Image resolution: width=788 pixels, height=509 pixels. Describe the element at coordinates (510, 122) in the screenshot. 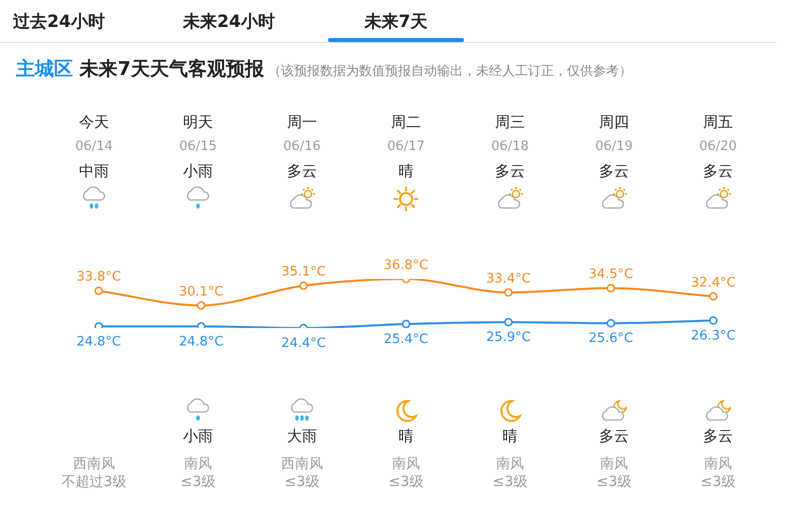

I see `x-tick-label: 周三` at that location.